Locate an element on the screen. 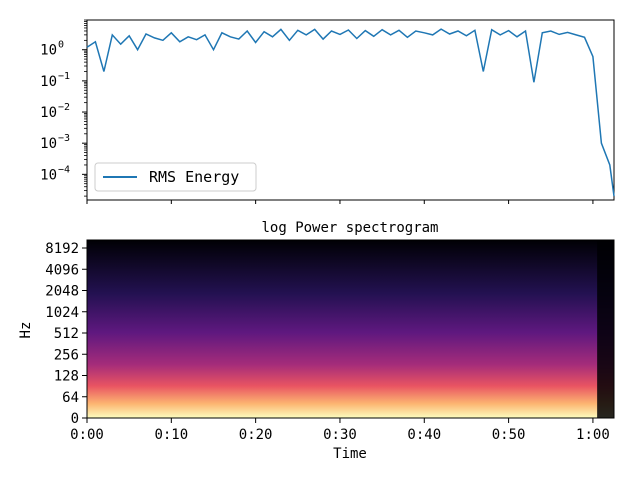  spec-x-tick-label: 0:10 is located at coordinates (171, 435).